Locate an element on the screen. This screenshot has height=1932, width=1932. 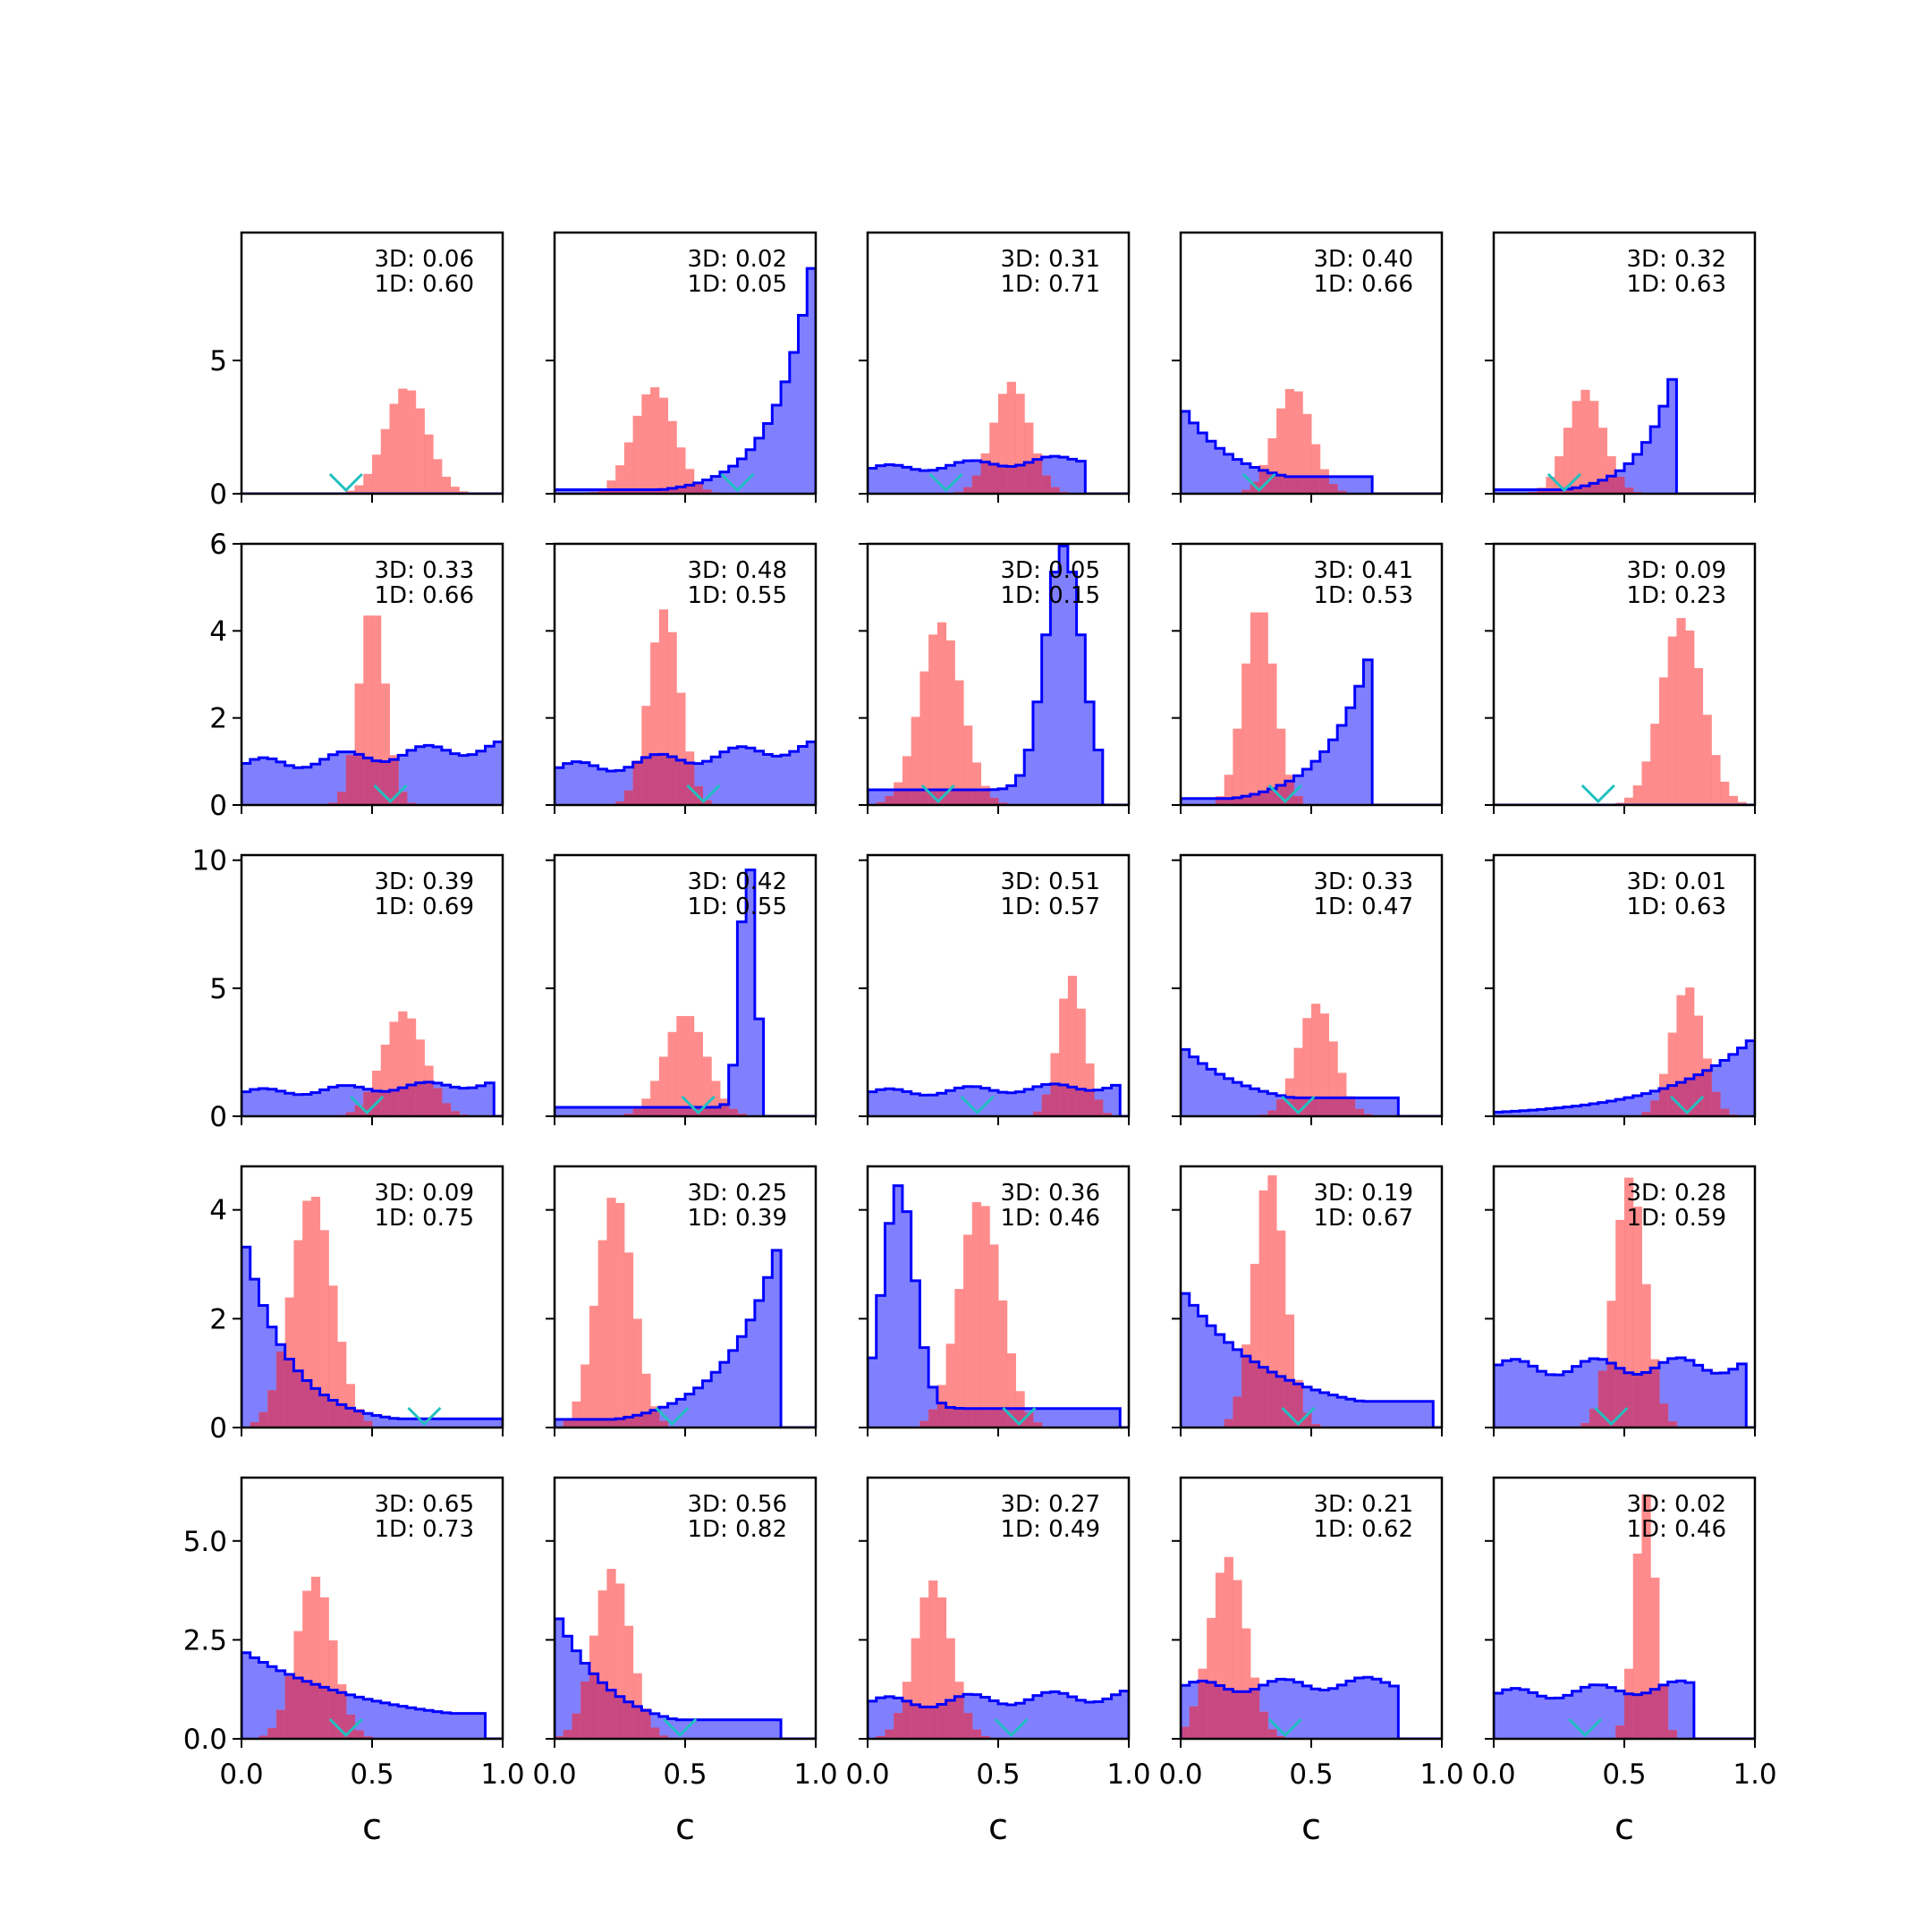
y-tick-label: 2.5 is located at coordinates (205, 1640).